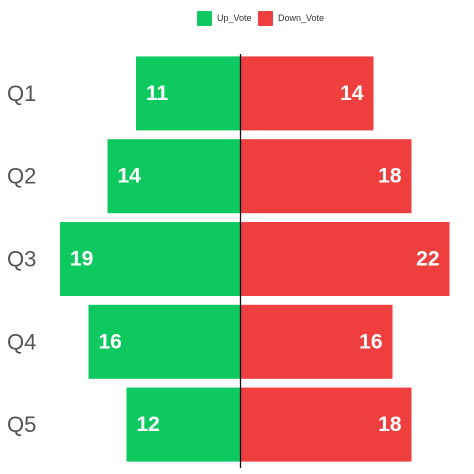 This screenshot has height=474, width=474. I want to click on bar-up-vote-q5, so click(183, 424).